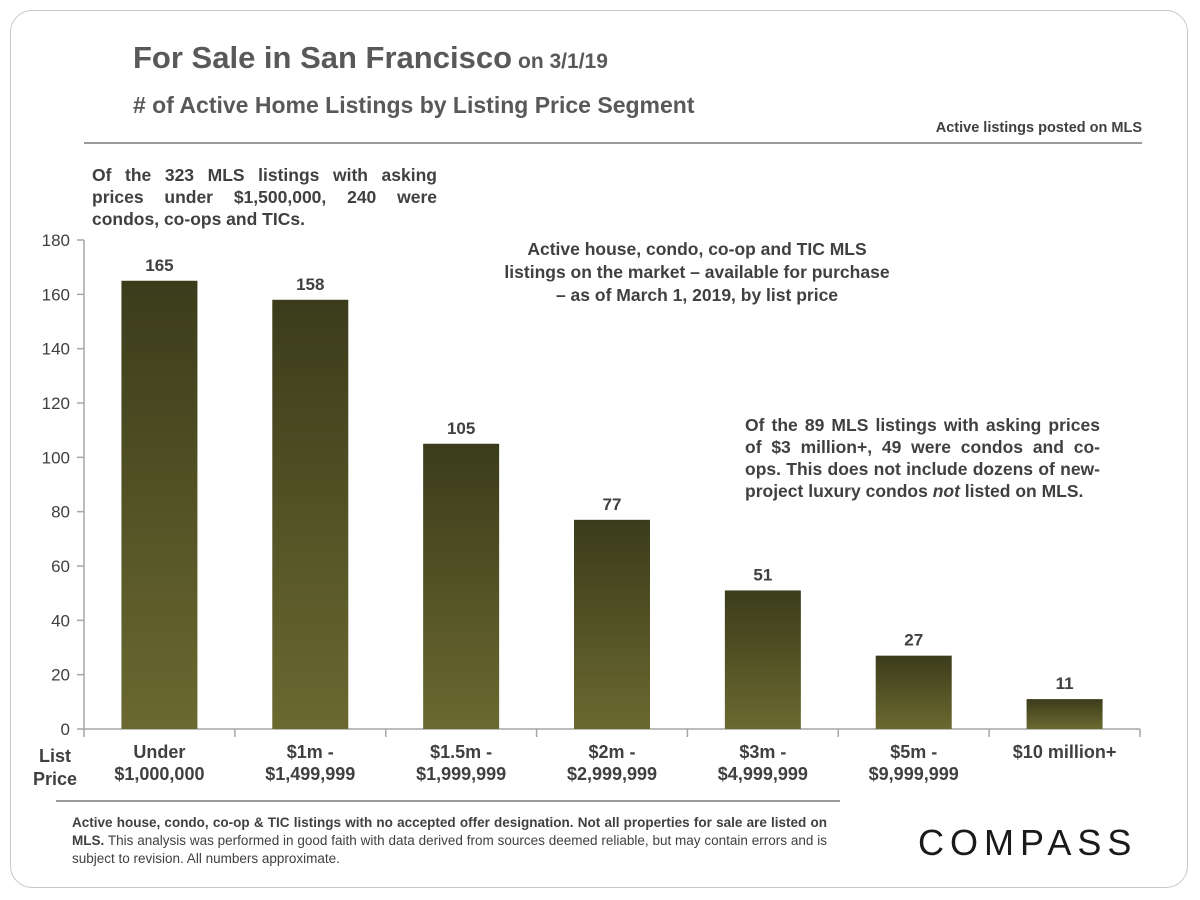  What do you see at coordinates (461, 774) in the screenshot?
I see `x-category-label: $1,999,999` at bounding box center [461, 774].